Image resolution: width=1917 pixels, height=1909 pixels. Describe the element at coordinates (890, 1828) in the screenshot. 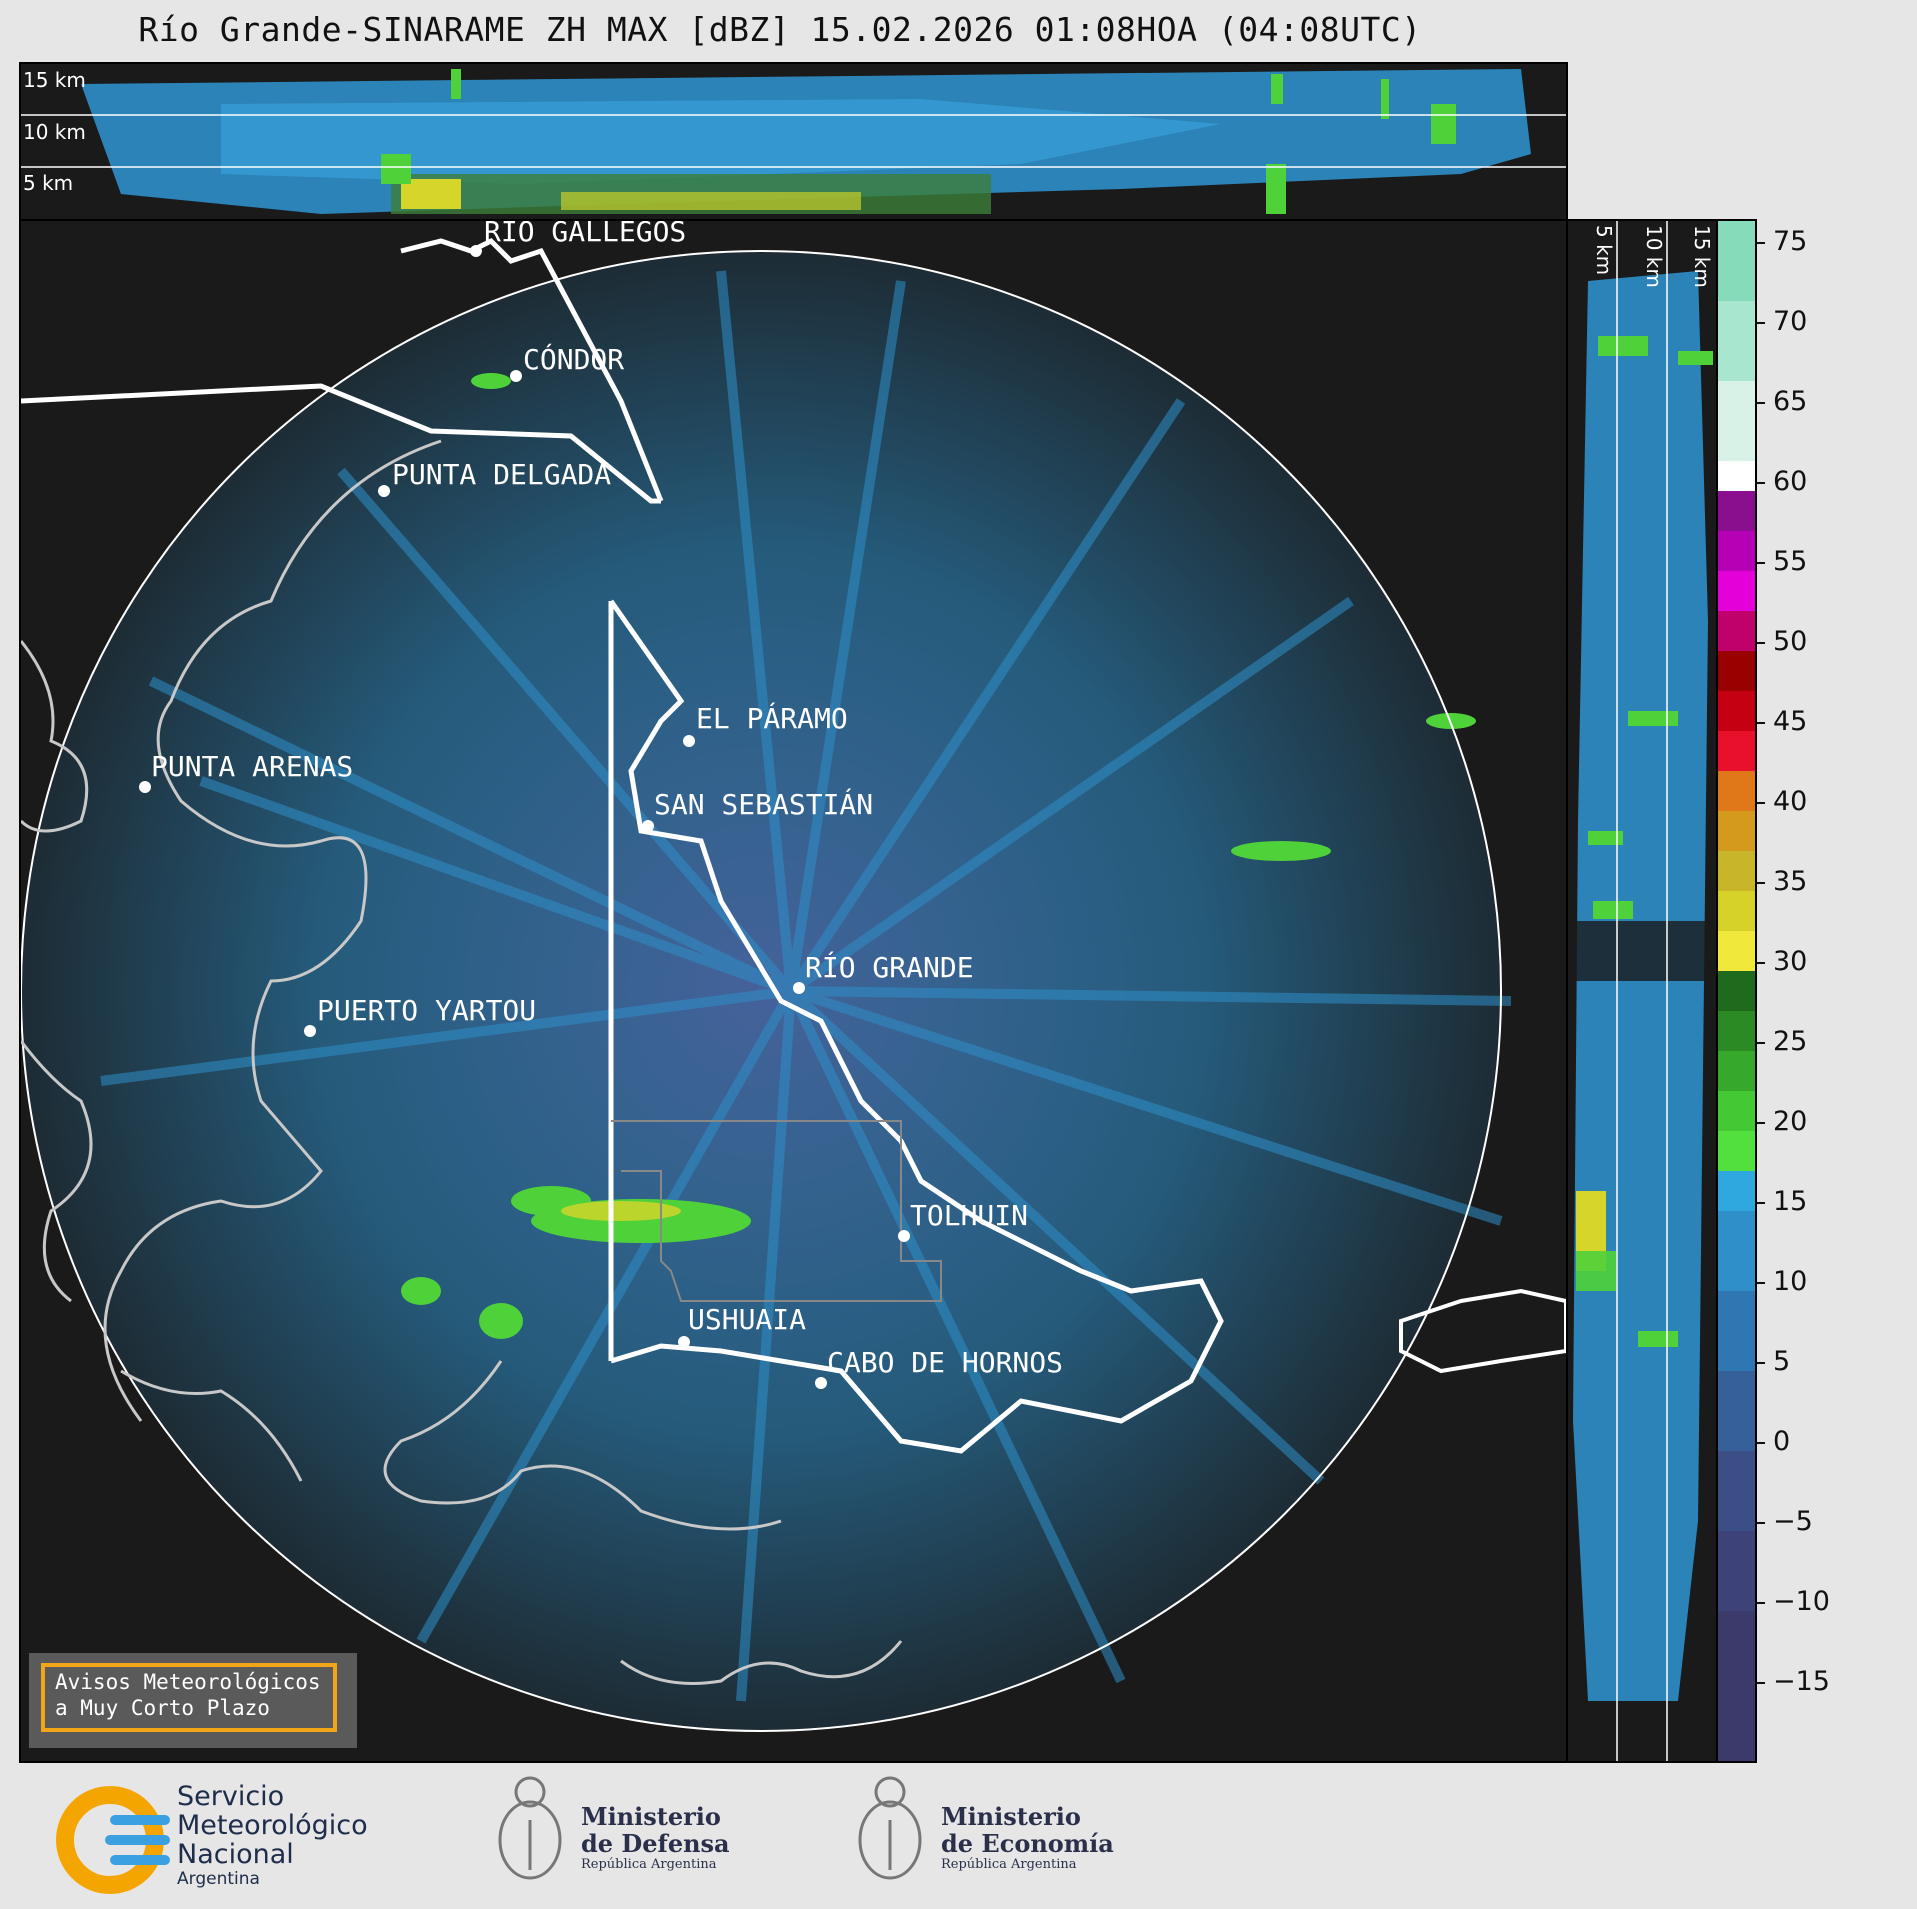

I see `economia-seal-icon` at that location.